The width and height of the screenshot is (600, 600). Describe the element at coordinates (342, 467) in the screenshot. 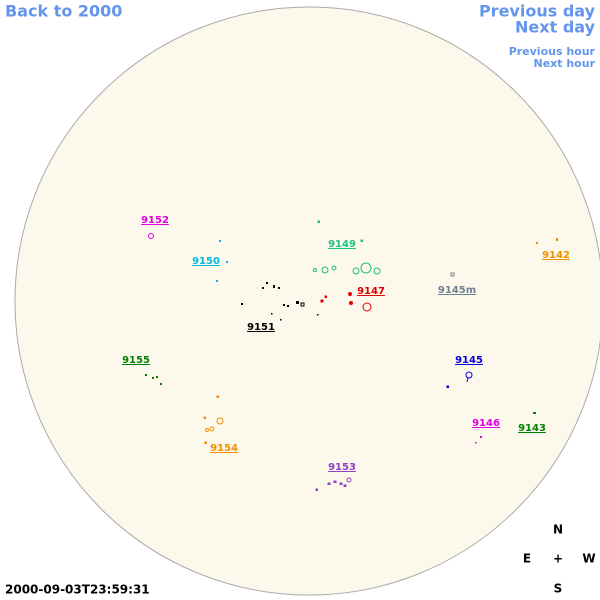

I see `region-label: 9153` at that location.